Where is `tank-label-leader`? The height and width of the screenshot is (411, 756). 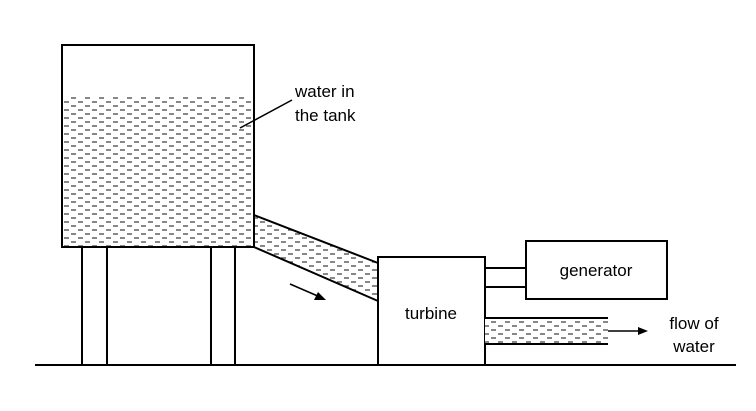 tank-label-leader is located at coordinates (266, 114).